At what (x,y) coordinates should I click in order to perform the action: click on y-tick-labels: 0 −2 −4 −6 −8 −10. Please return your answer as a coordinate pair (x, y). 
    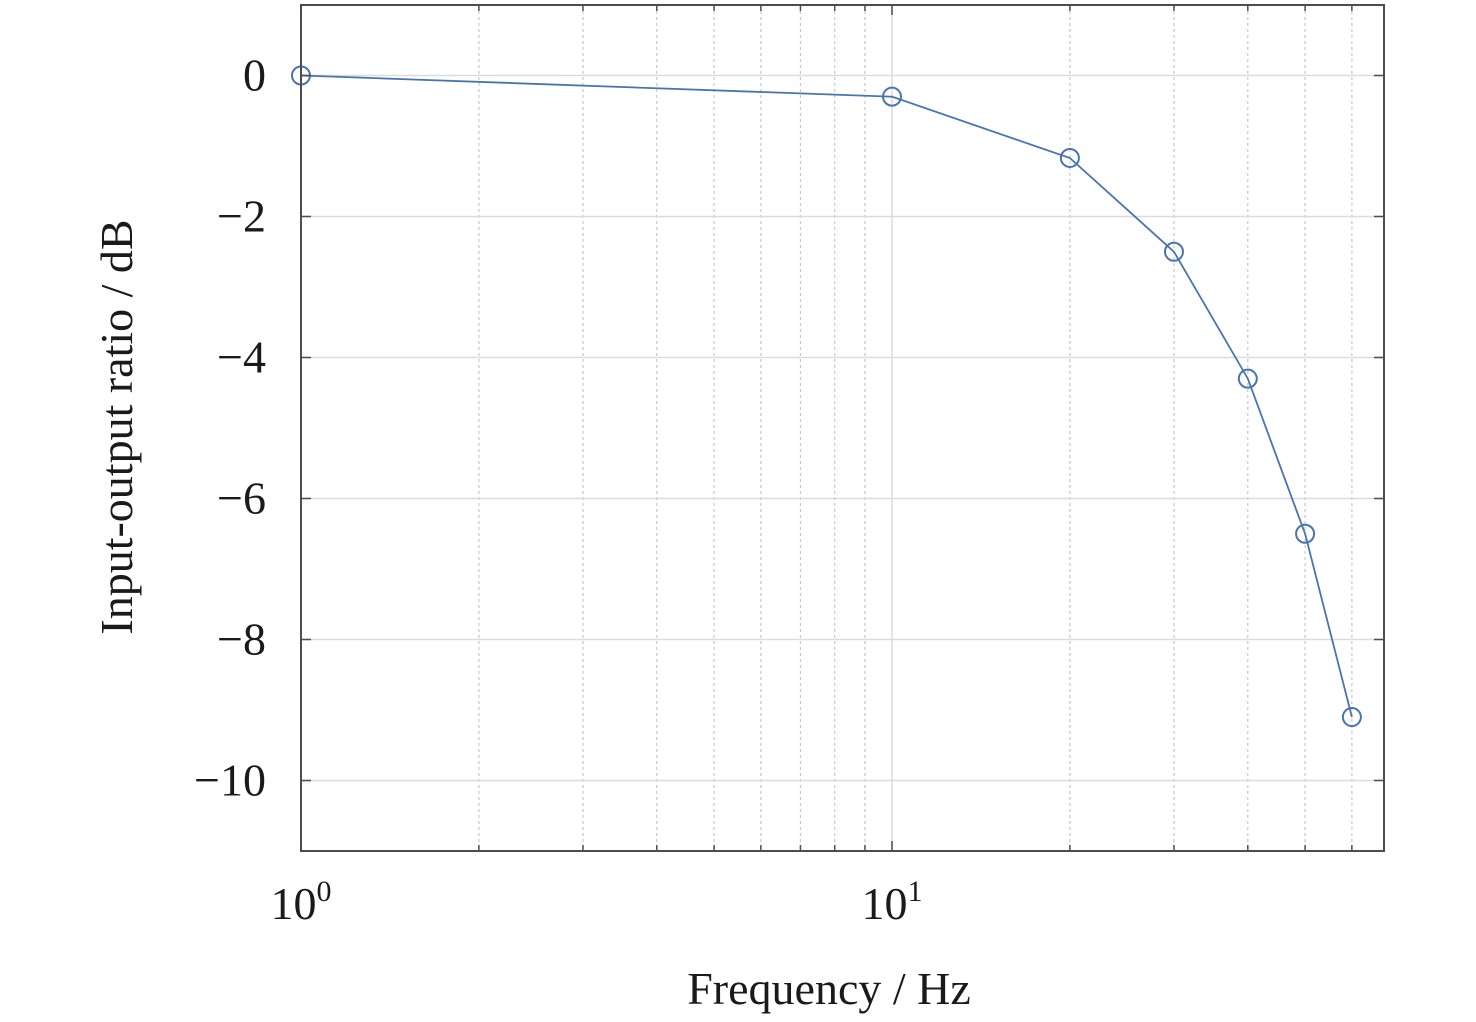
    Looking at the image, I should click on (230, 428).